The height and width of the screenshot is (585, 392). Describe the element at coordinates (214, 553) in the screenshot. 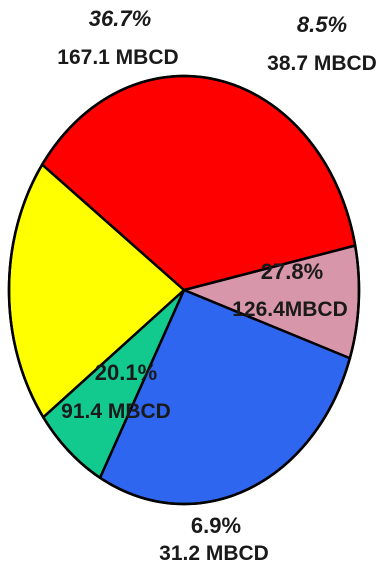

I see `slice-label-value-green: 31.2 MBCD` at that location.